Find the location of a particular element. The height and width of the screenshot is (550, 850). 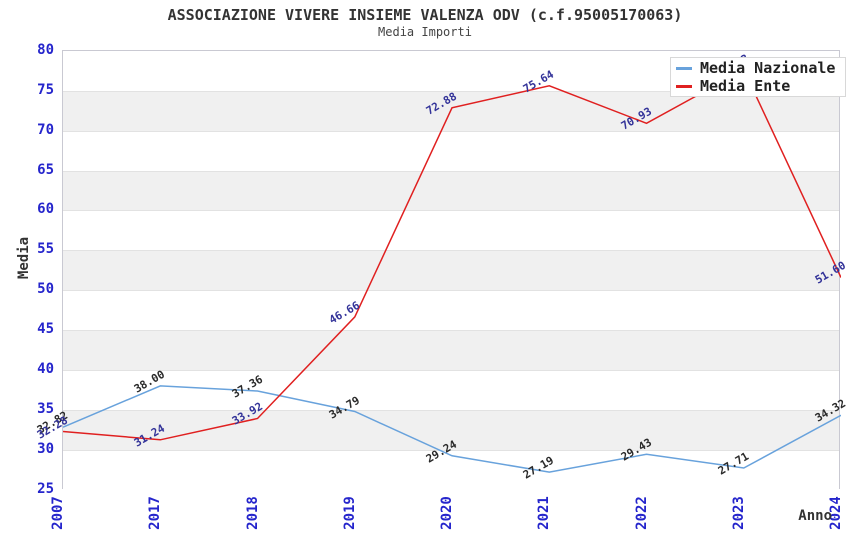

y-tick-label: 80 is located at coordinates (45, 50).